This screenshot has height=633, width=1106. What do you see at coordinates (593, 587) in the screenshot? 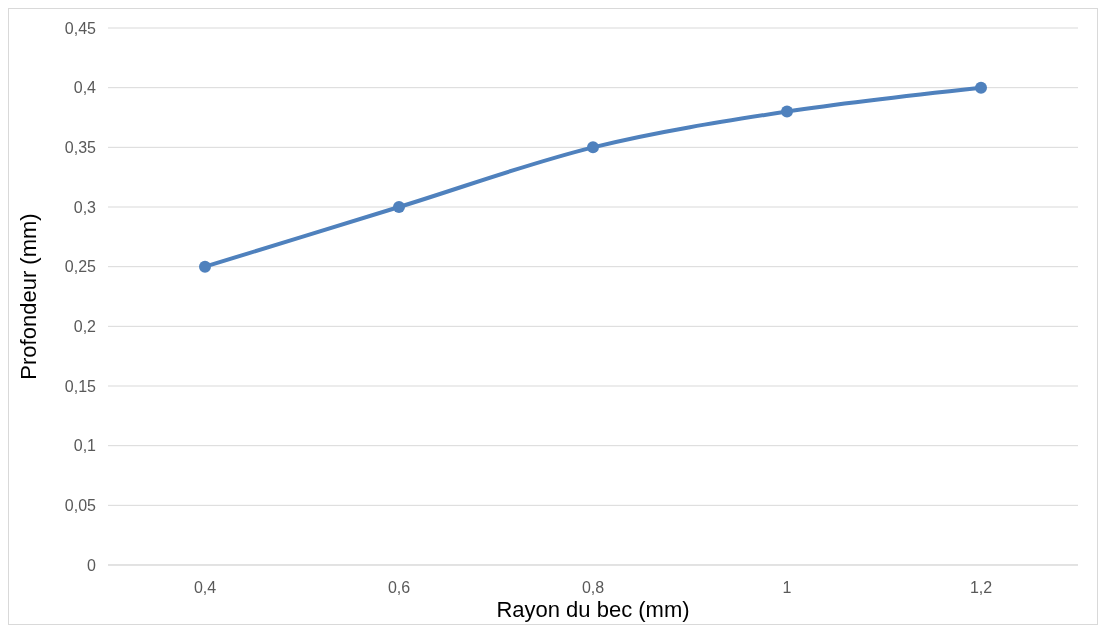
I see `x-tick-label: 0,8` at bounding box center [593, 587].